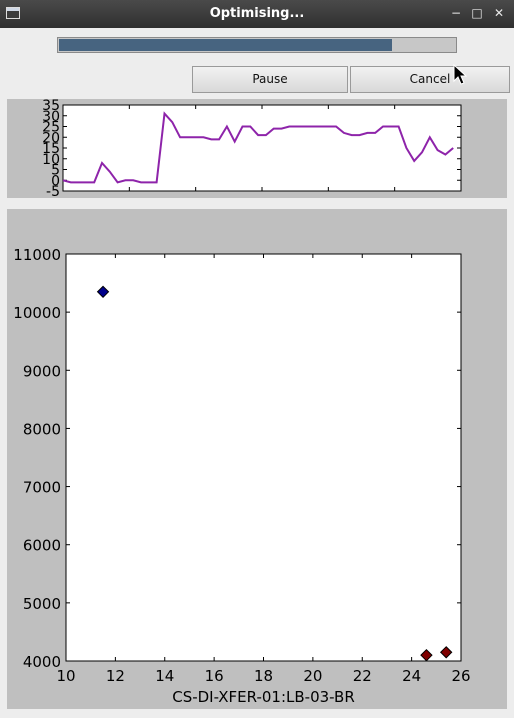 The image size is (514, 718). Describe the element at coordinates (51, 138) in the screenshot. I see `history-y-tick-label: 20` at that location.